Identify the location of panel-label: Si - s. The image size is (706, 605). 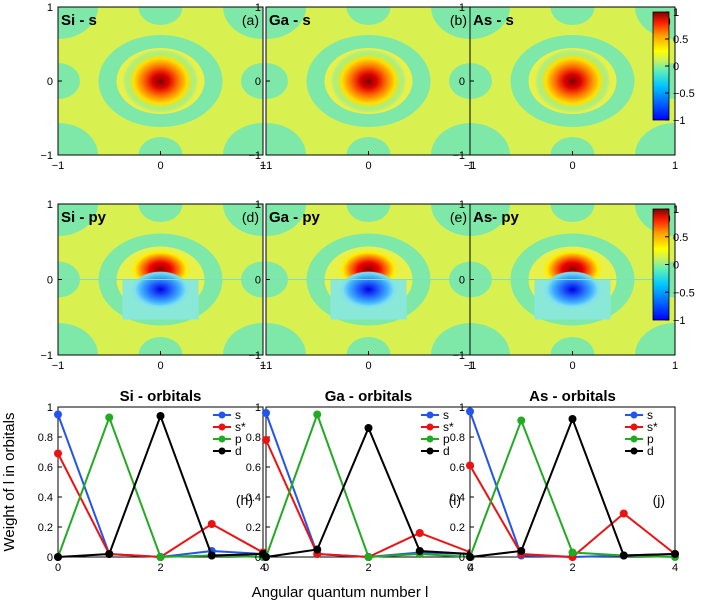
(79, 20).